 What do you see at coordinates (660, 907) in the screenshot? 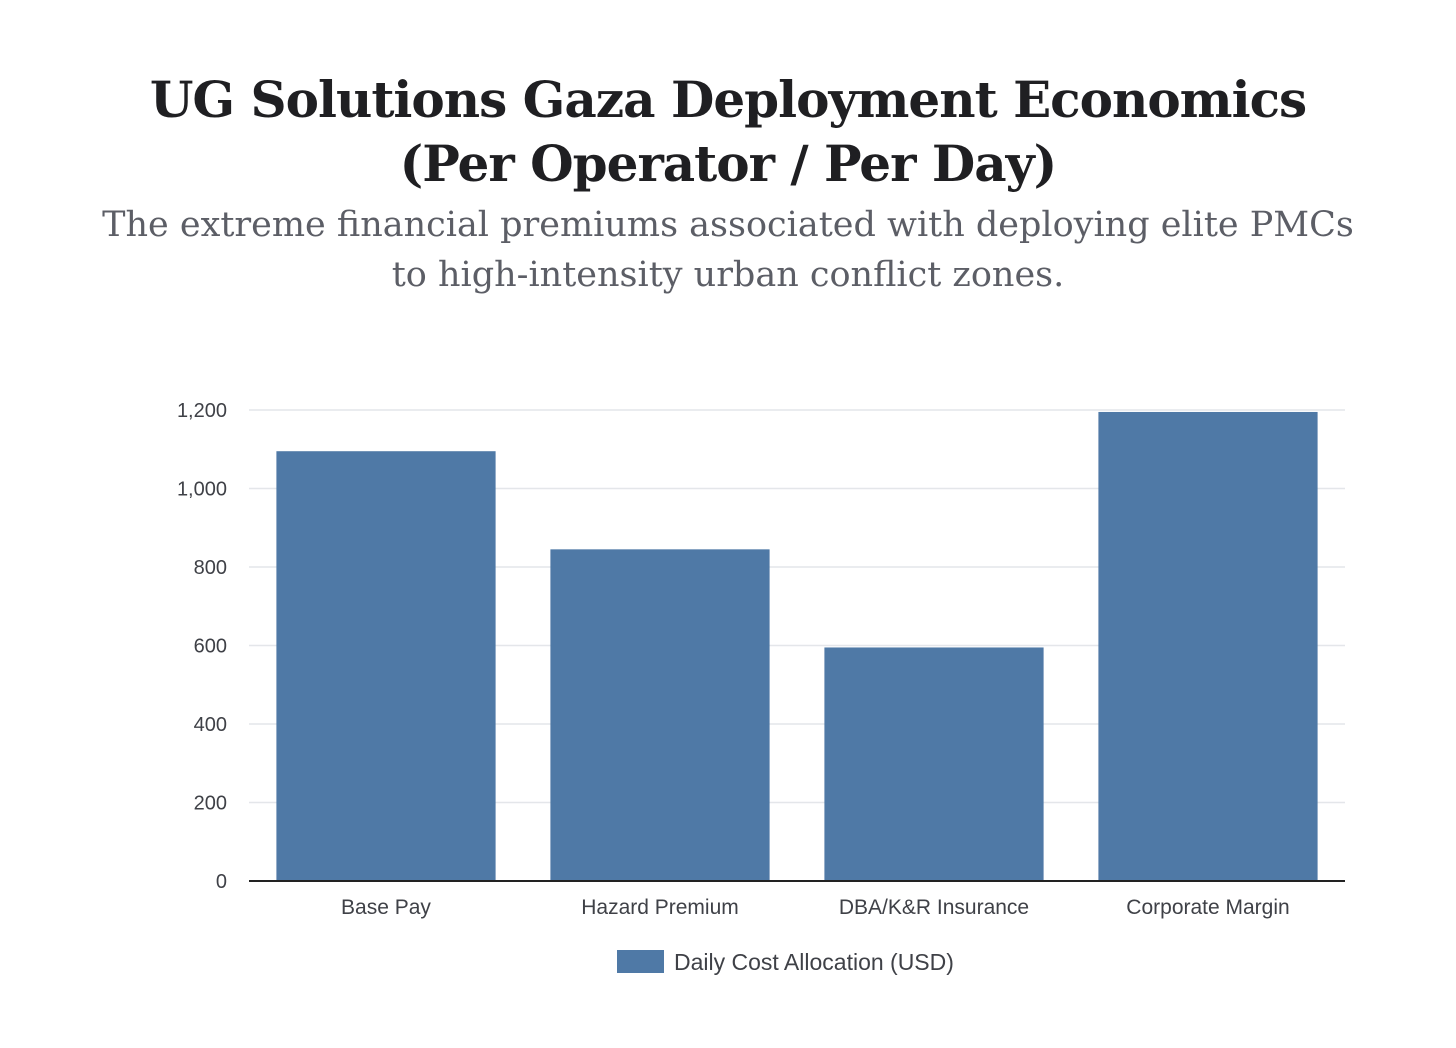
I see `x-tick-label: Hazard Premium` at bounding box center [660, 907].